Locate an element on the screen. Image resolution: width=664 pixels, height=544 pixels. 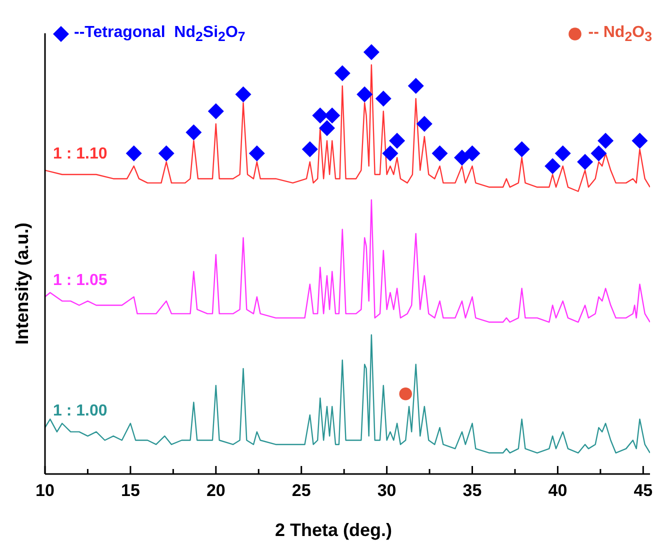
x-tick-label: 35 is located at coordinates (472, 490).